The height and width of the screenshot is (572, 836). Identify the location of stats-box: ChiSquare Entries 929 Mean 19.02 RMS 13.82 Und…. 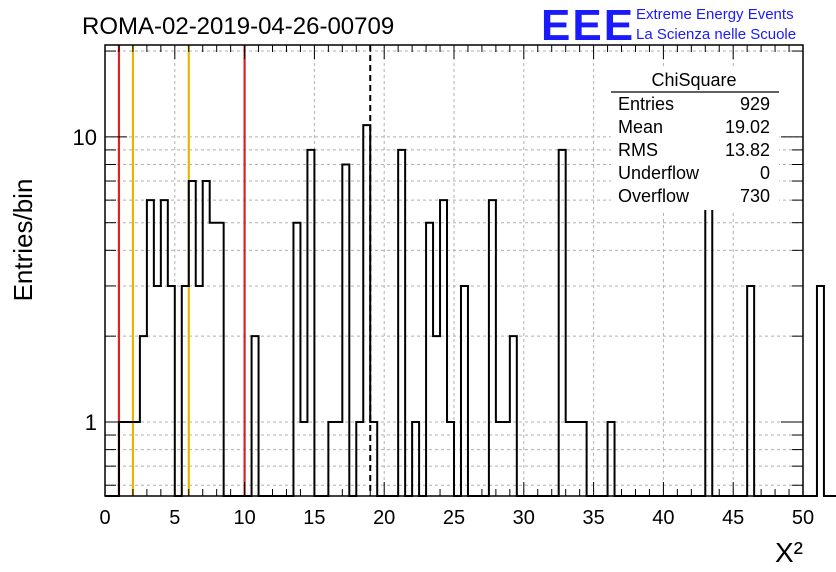
(695, 138).